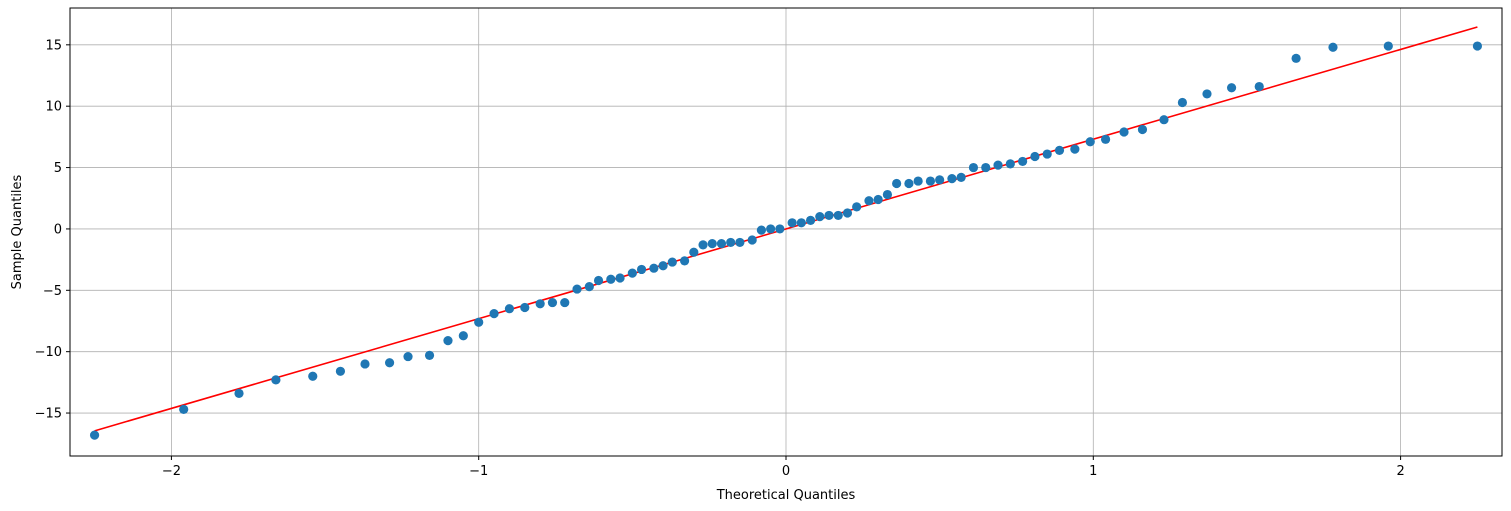  I want to click on x-axis-label: Theoretical Quantiles, so click(786, 495).